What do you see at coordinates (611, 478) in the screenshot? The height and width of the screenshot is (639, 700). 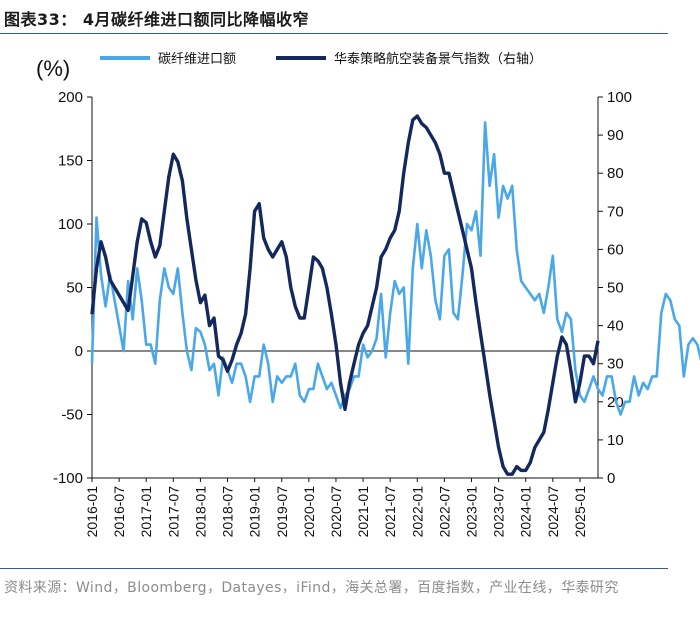 I see `y-right-tick-label: 0` at bounding box center [611, 478].